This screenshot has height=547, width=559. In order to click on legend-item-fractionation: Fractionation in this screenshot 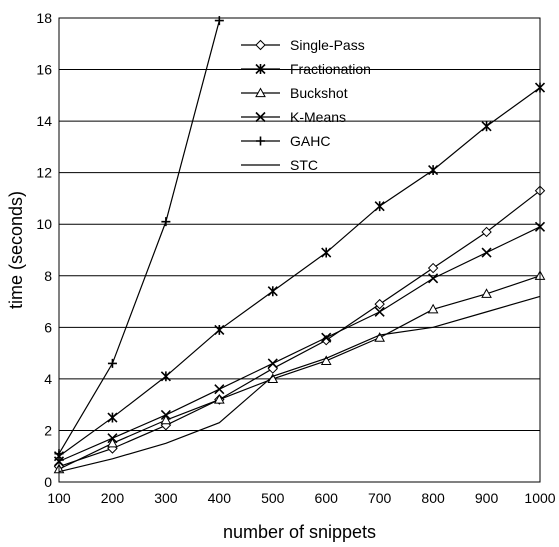, I will do `click(306, 69)`.